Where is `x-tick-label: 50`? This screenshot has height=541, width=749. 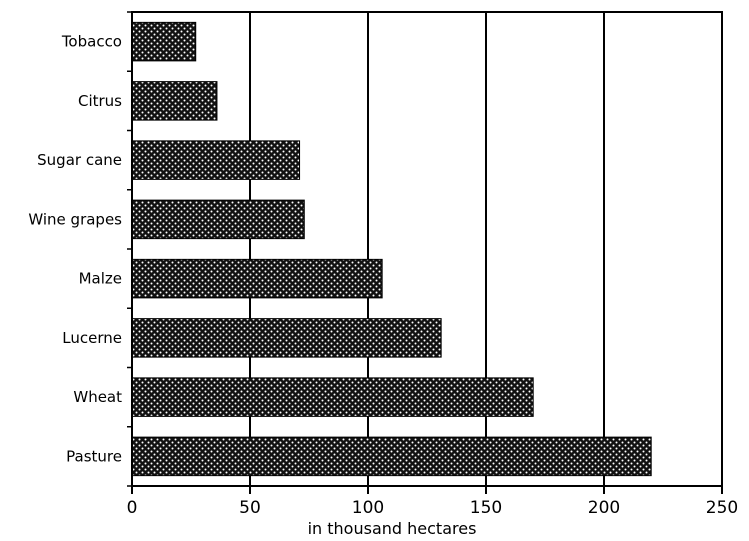
x-tick-label: 50 is located at coordinates (250, 508).